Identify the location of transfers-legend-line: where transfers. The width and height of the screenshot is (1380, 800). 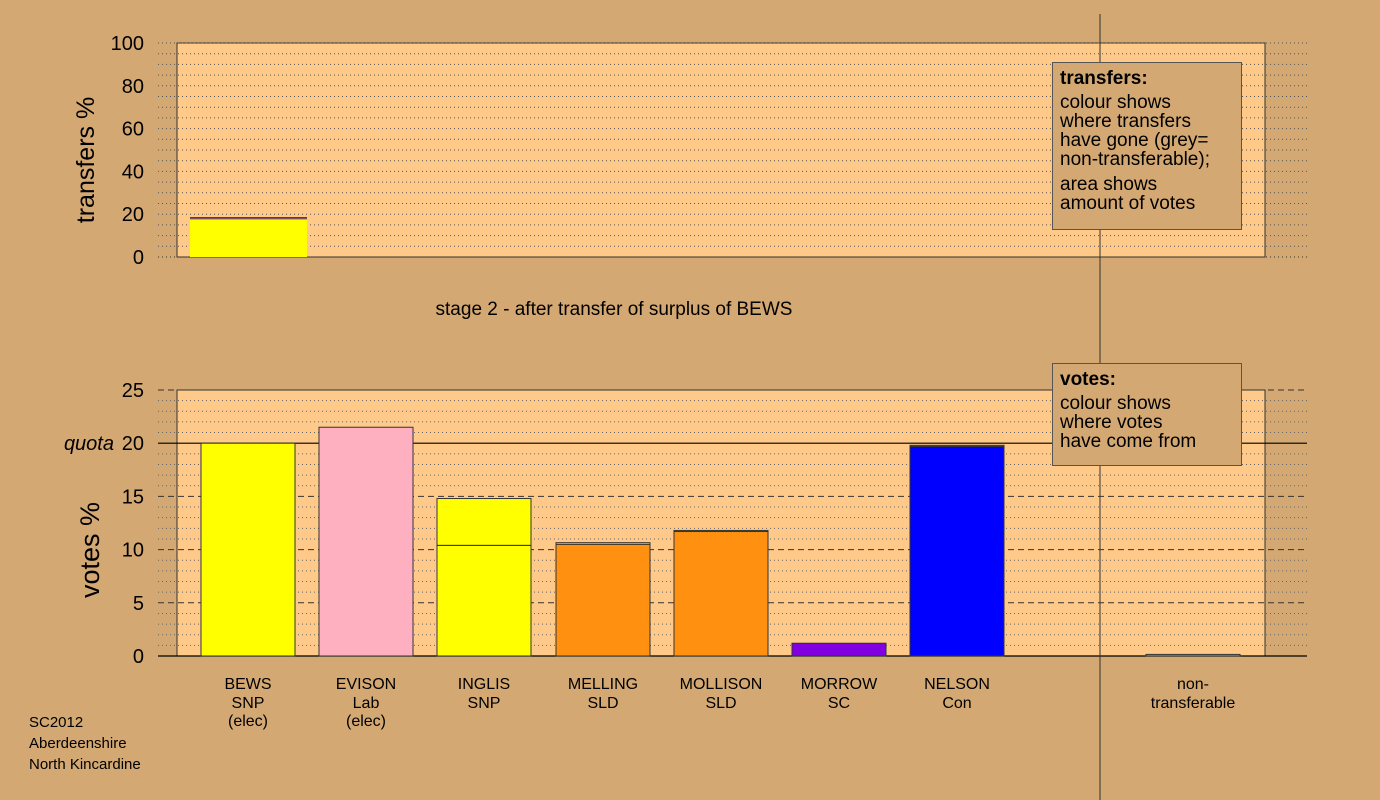
(1125, 121).